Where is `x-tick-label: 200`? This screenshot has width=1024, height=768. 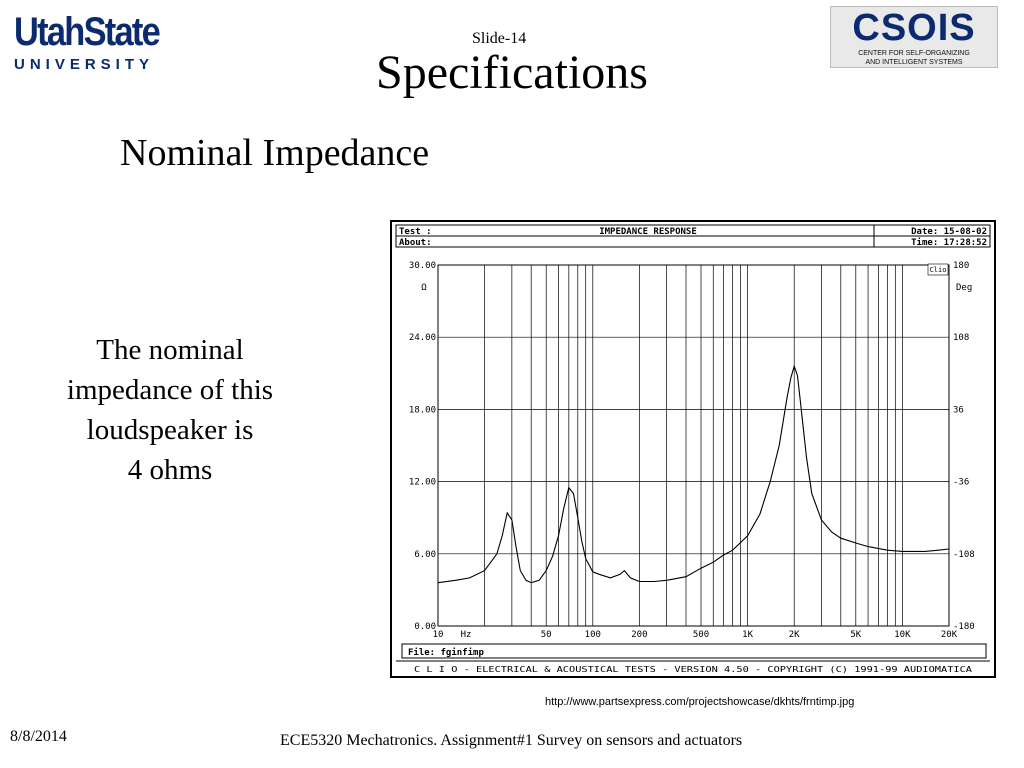
x-tick-label: 200 is located at coordinates (639, 635).